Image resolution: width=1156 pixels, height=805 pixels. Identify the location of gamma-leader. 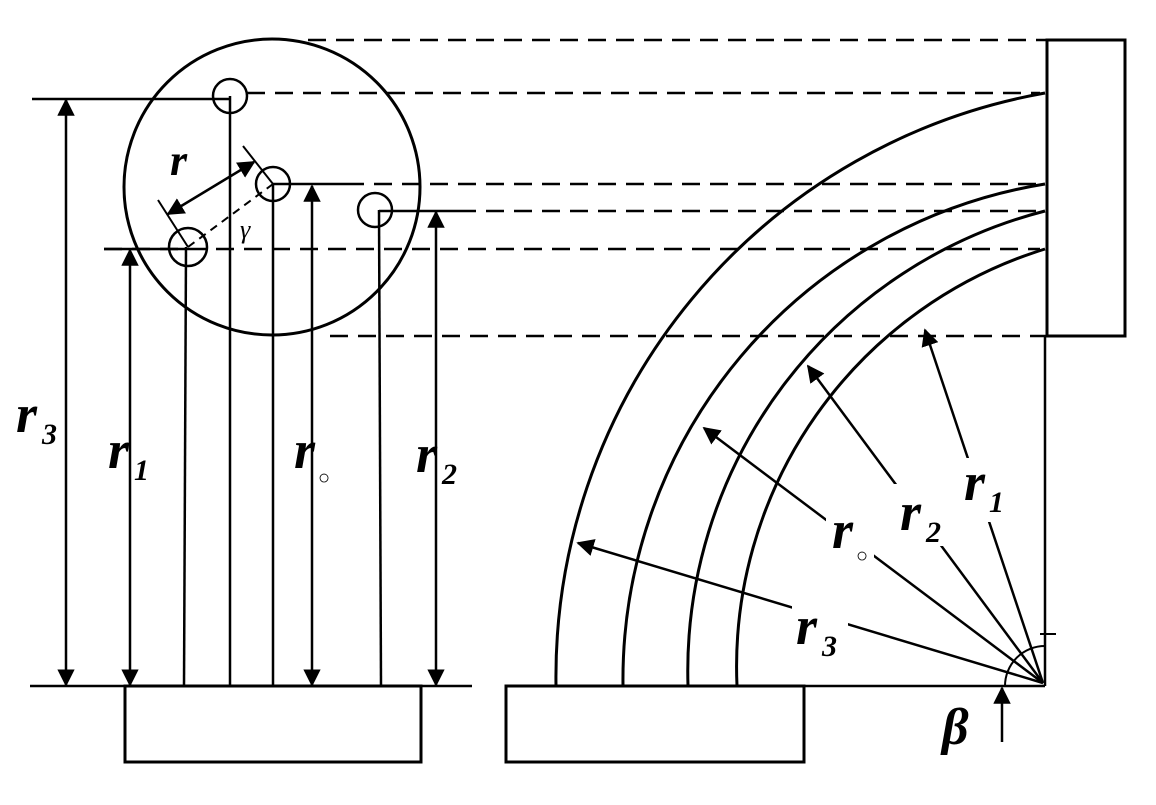
(230, 215).